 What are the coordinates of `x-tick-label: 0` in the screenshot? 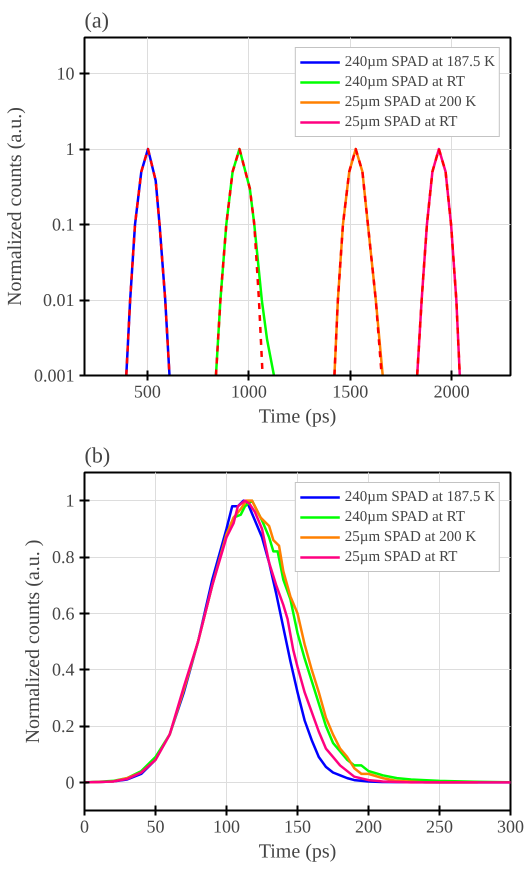 It's located at (84, 826).